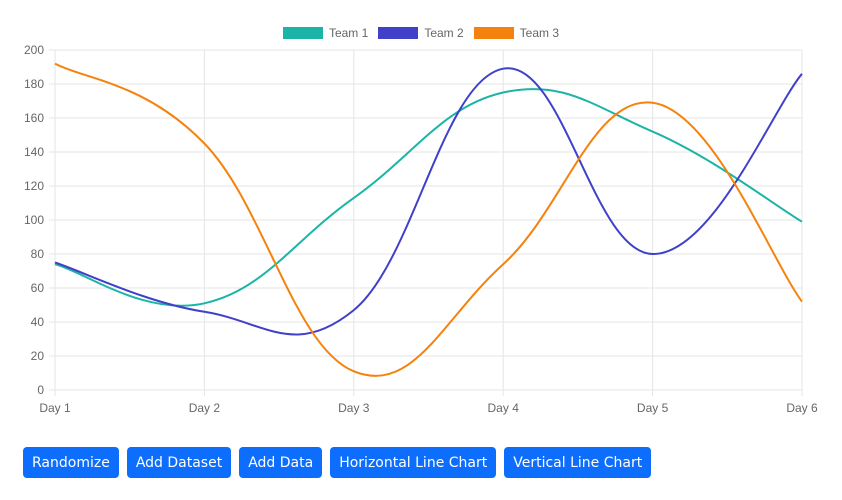 The height and width of the screenshot is (500, 842). I want to click on y-tick-label: 140, so click(34, 152).